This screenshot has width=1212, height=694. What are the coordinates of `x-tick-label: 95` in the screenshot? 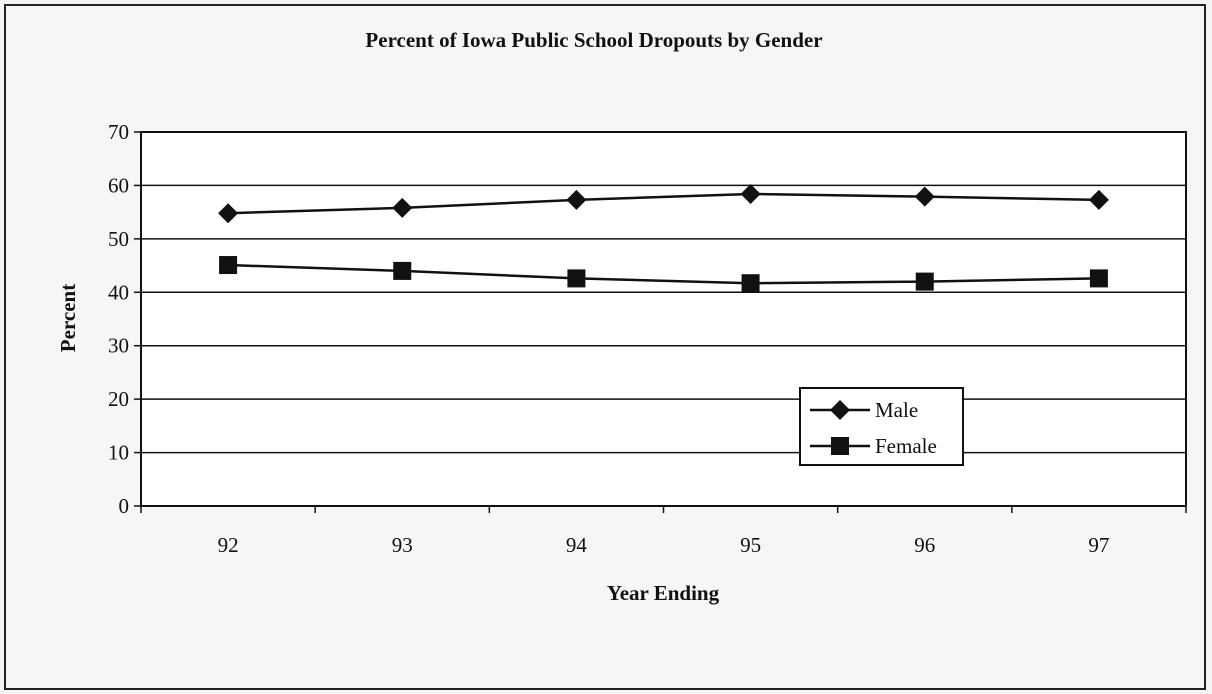 It's located at (750, 545).